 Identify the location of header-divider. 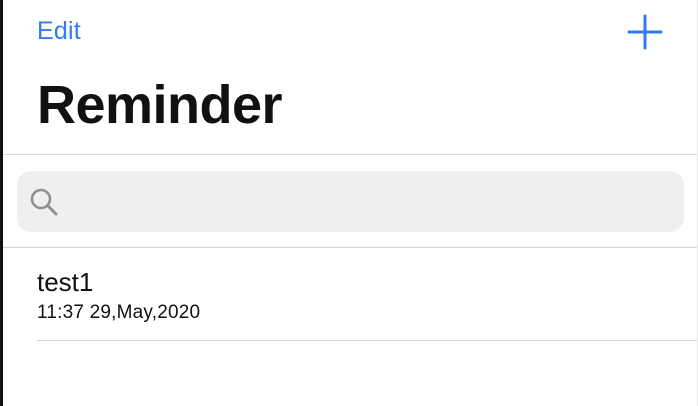
(350, 154).